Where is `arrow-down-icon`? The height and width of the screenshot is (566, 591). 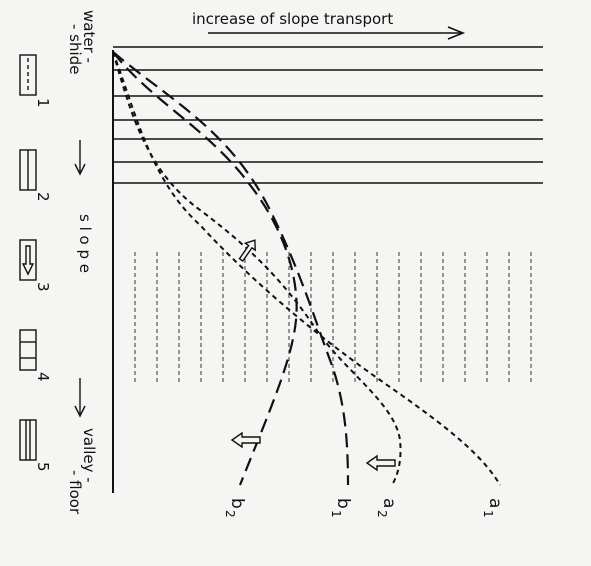
arrow-down-icon is located at coordinates (28, 260).